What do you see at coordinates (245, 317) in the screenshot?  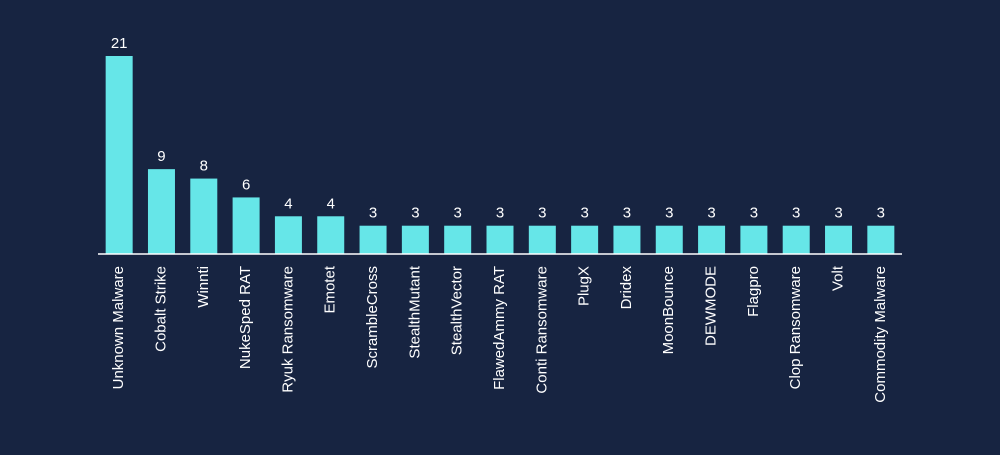 I see `category-label: NukeSped RAT` at bounding box center [245, 317].